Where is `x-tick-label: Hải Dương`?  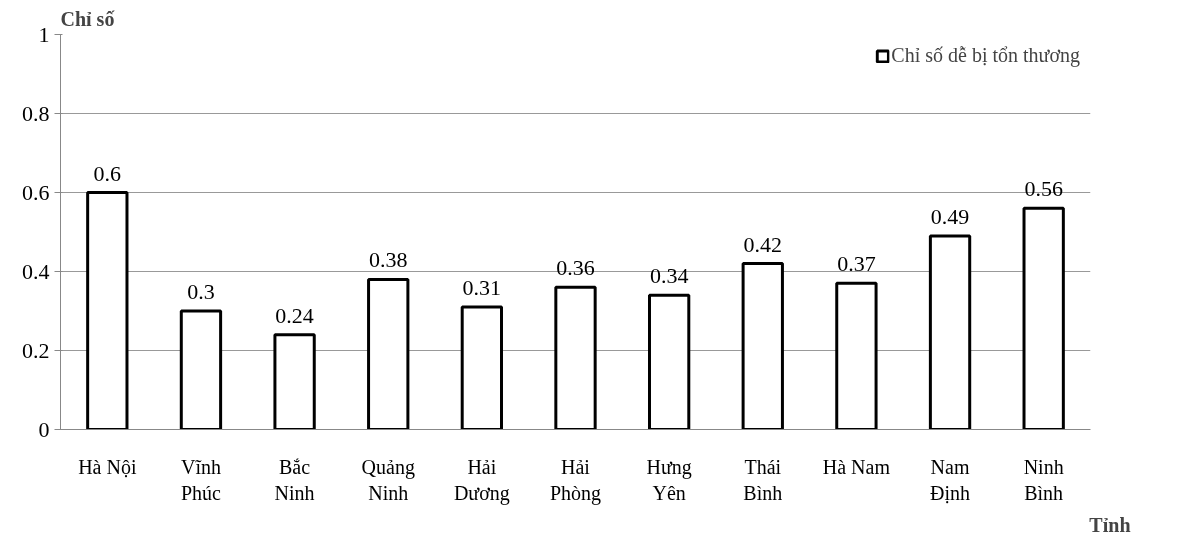
x-tick-label: Hải Dương is located at coordinates (481, 480).